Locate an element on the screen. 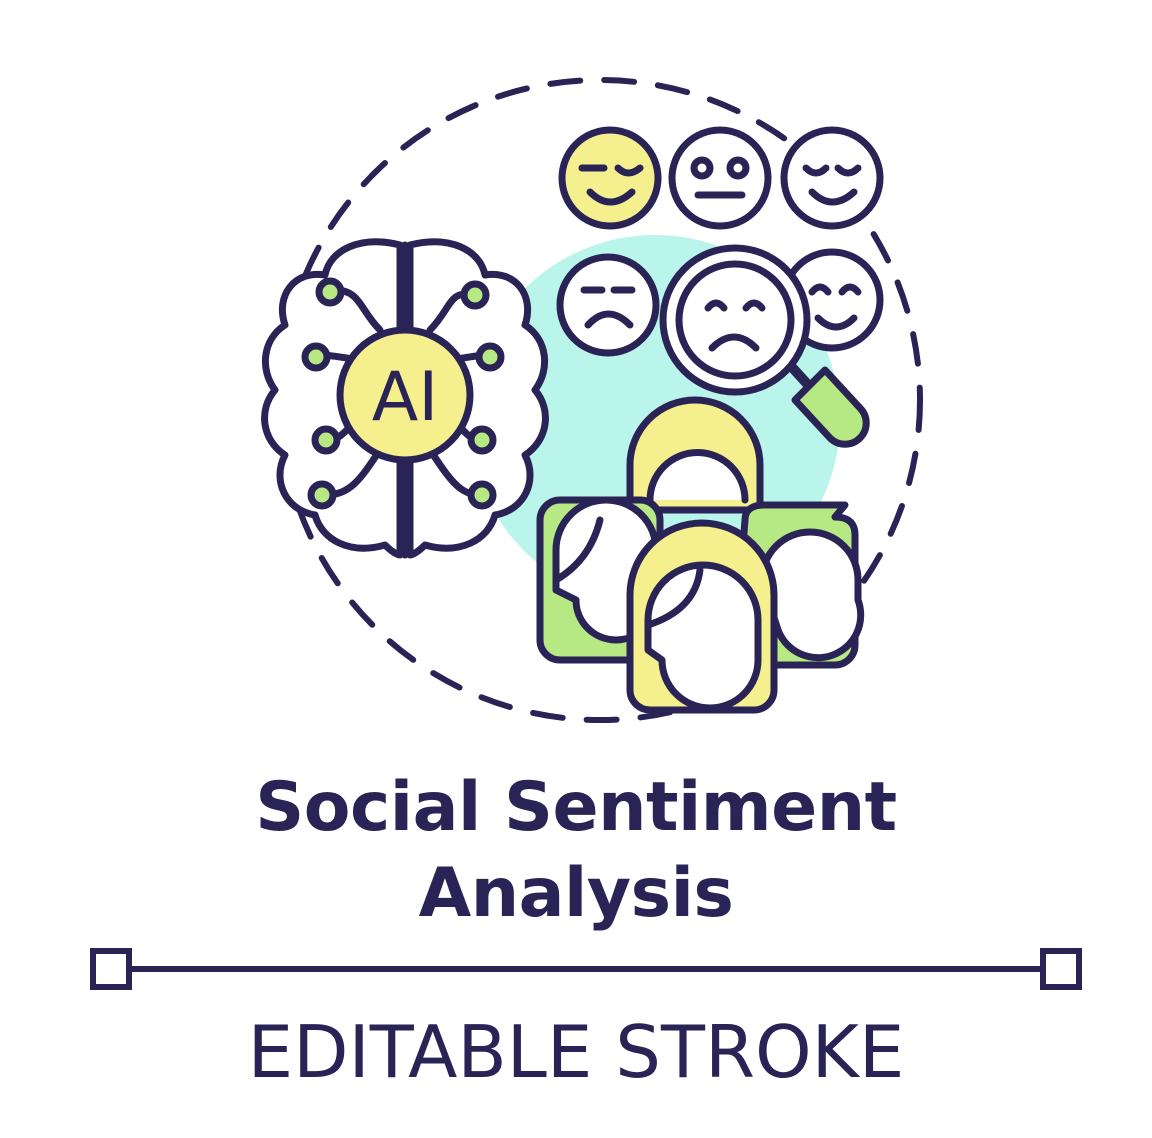  subtitle: EDITABLE STROKE is located at coordinates (576, 1052).